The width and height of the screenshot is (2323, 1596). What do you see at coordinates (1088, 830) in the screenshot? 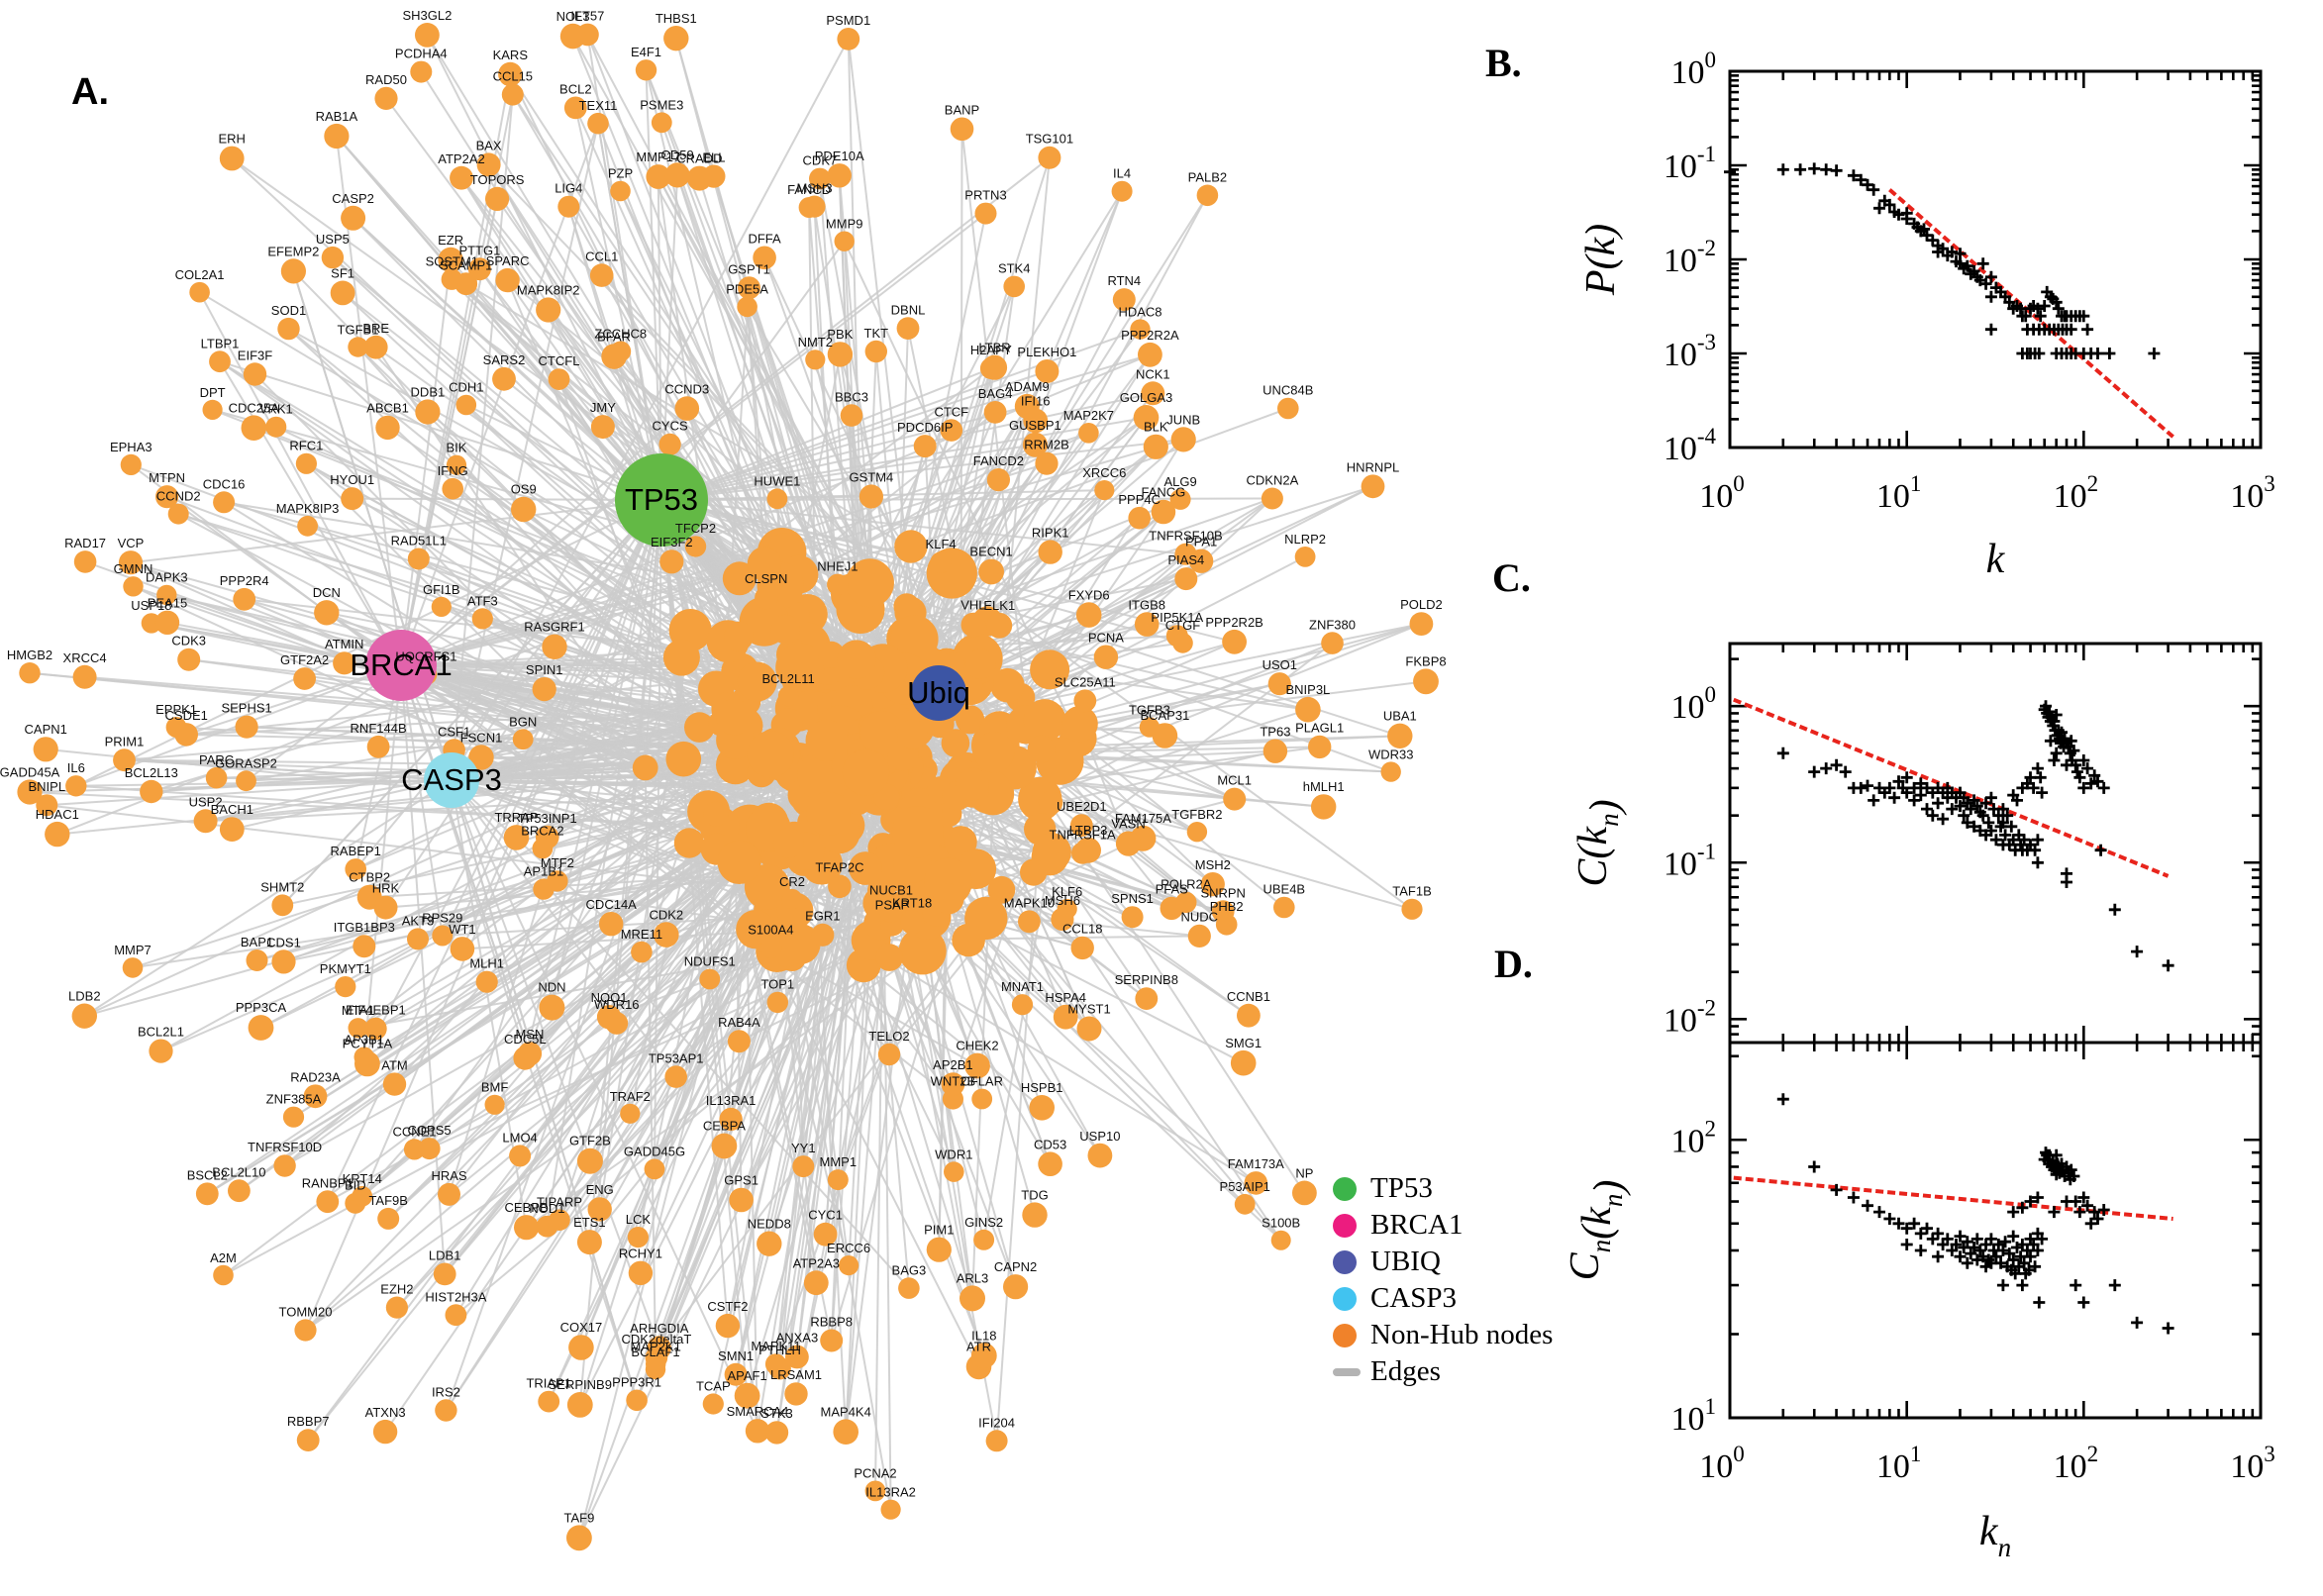
I see `node-label: LTBP3` at bounding box center [1088, 830].